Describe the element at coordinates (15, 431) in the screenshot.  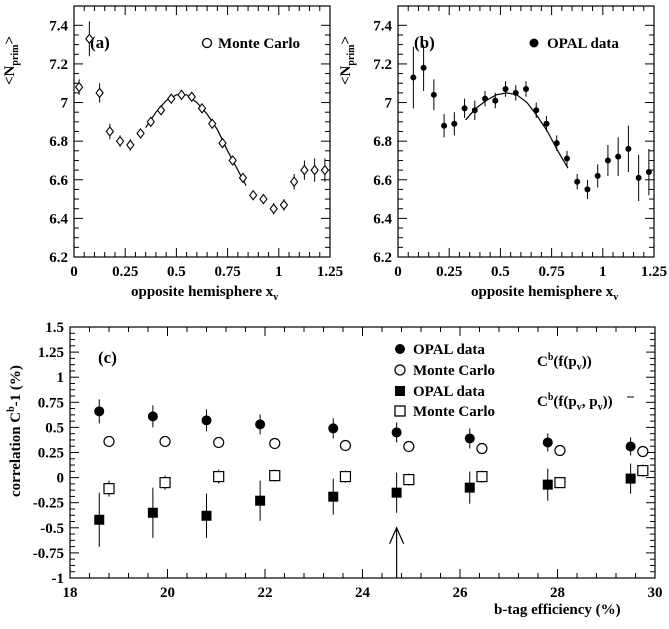
I see `panel-c-ylabel: correlation Cb-1 (%)` at that location.